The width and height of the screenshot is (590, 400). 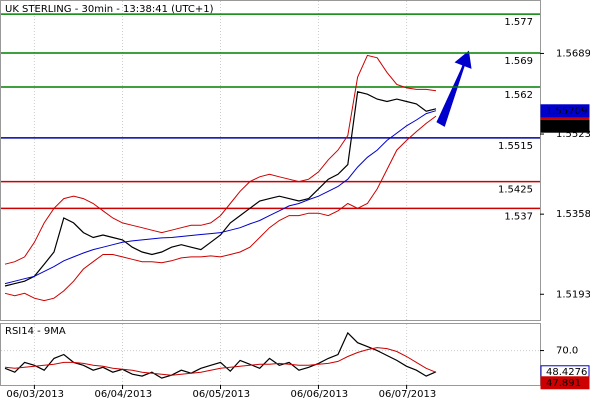 I want to click on price-marker-label: 1.55709, so click(x=566, y=111).